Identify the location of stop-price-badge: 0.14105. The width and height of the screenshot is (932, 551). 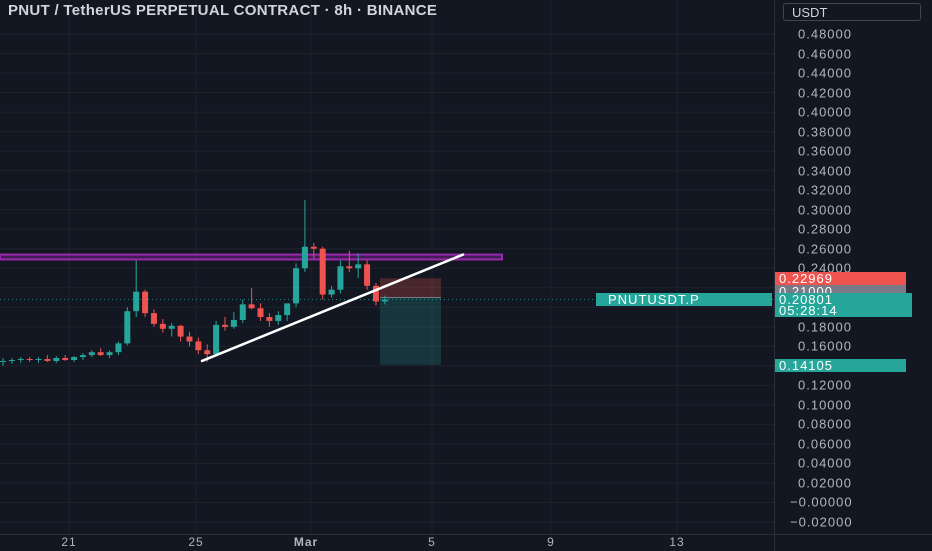
(840, 365).